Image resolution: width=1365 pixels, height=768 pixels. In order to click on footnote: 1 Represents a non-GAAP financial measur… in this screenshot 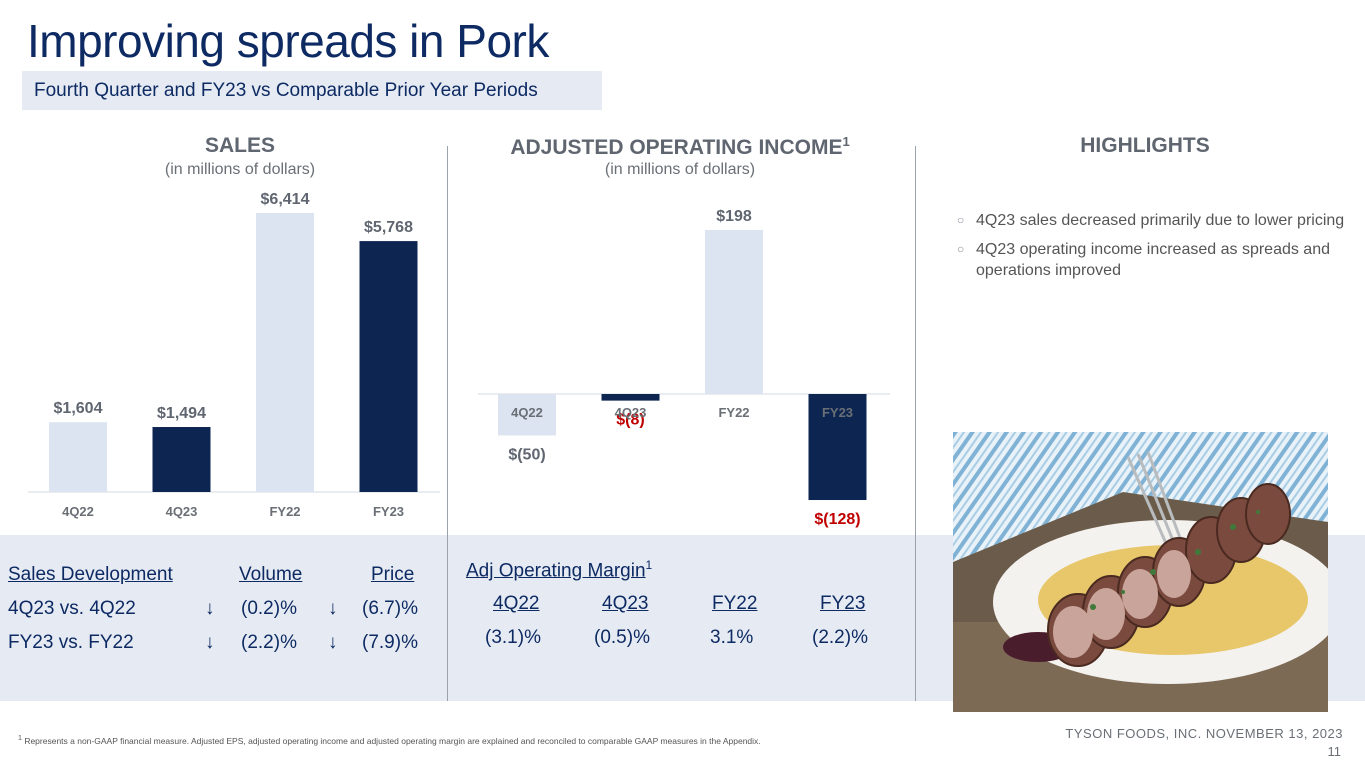, I will do `click(389, 740)`.